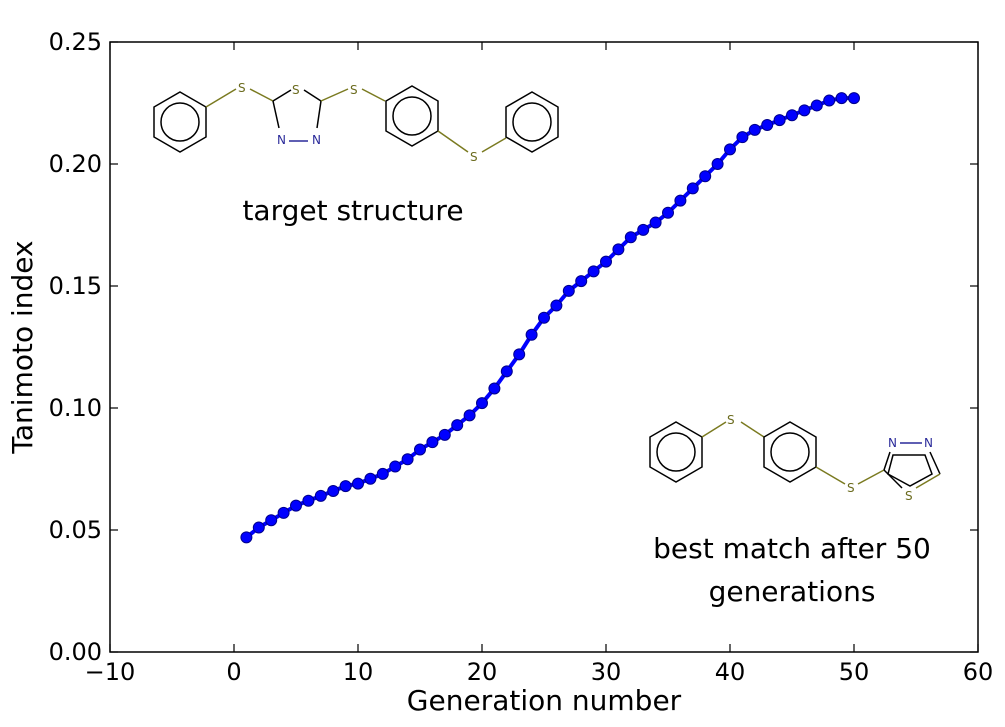 Image resolution: width=1005 pixels, height=727 pixels. Describe the element at coordinates (75, 42) in the screenshot. I see `y-tick-label: 0.25` at that location.